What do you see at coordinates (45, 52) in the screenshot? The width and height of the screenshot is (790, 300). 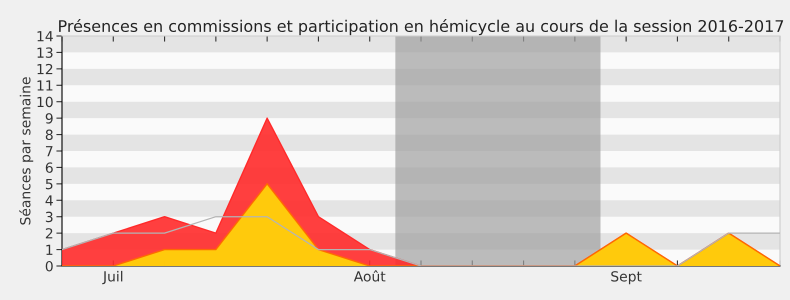 I see `y-tick-label: 13` at bounding box center [45, 52].